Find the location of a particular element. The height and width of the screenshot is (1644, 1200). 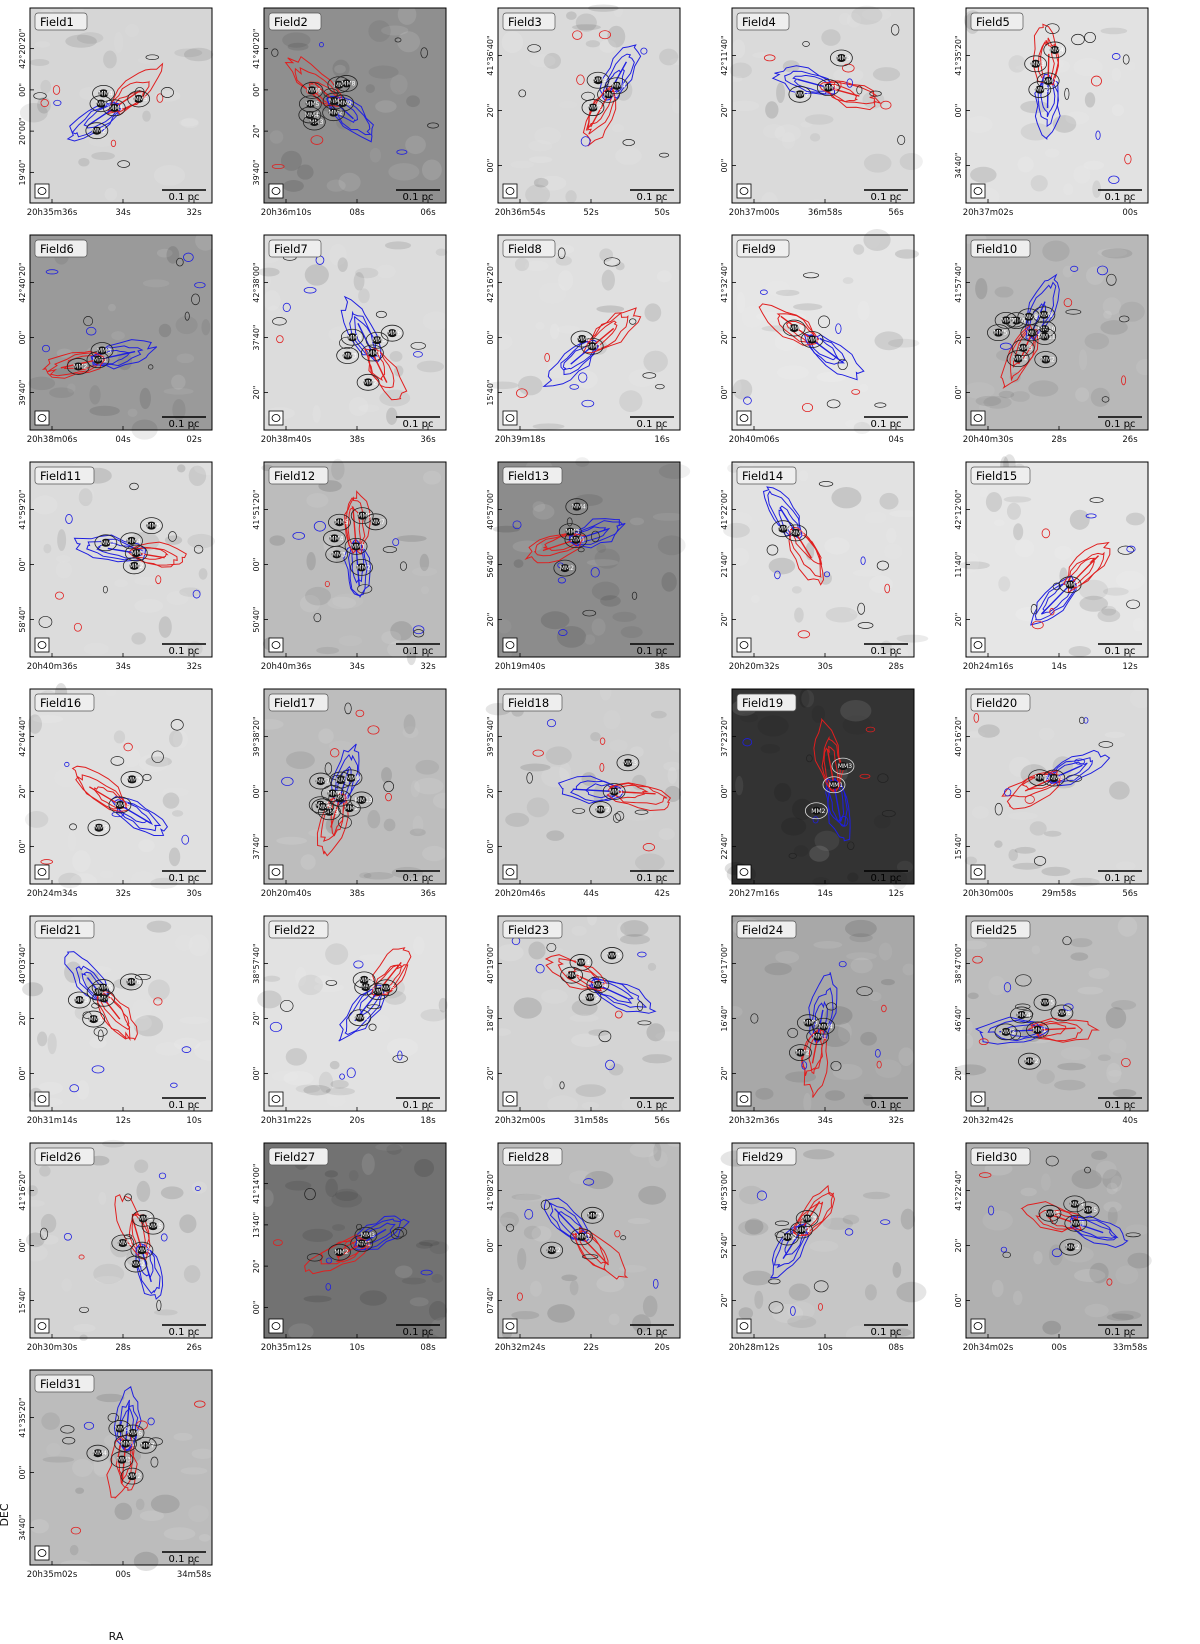

blue-outflow-axis is located at coordinates (1056, 599).